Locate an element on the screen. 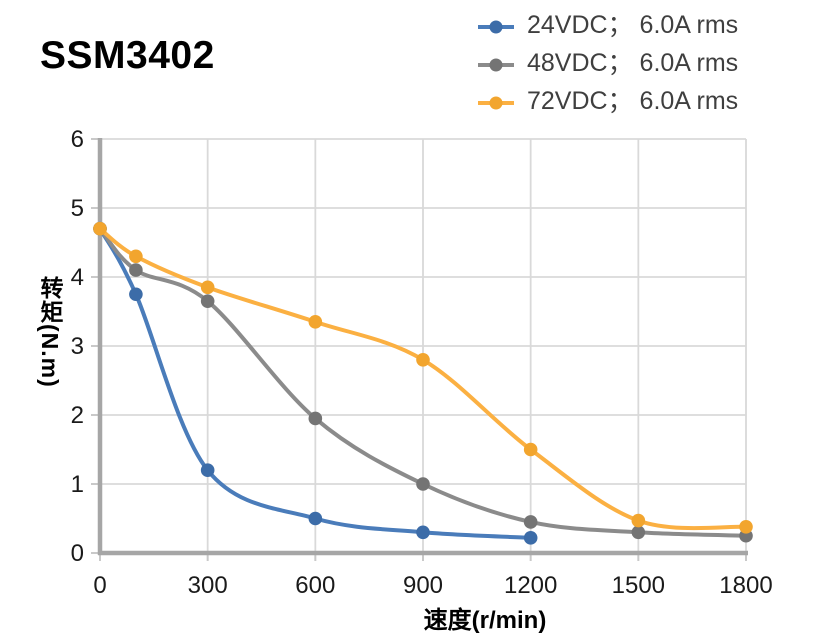  page-title: SSM3402 is located at coordinates (127, 55).